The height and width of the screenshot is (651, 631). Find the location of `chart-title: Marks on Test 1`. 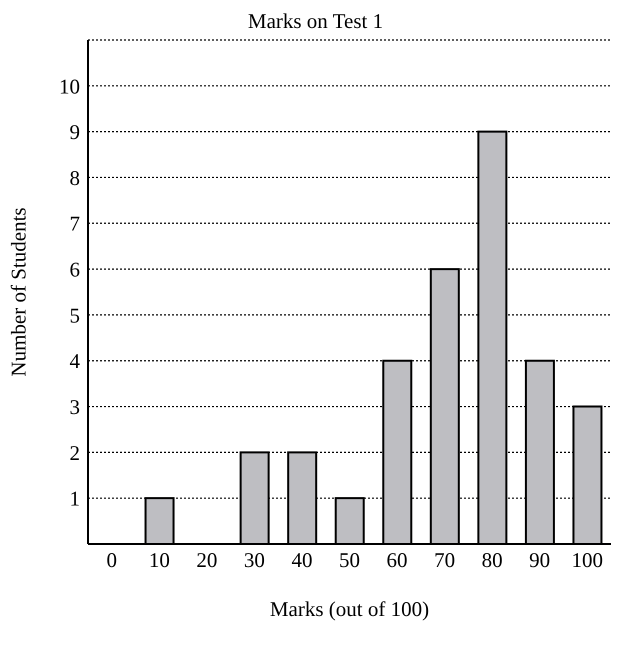

chart-title: Marks on Test 1 is located at coordinates (315, 21).